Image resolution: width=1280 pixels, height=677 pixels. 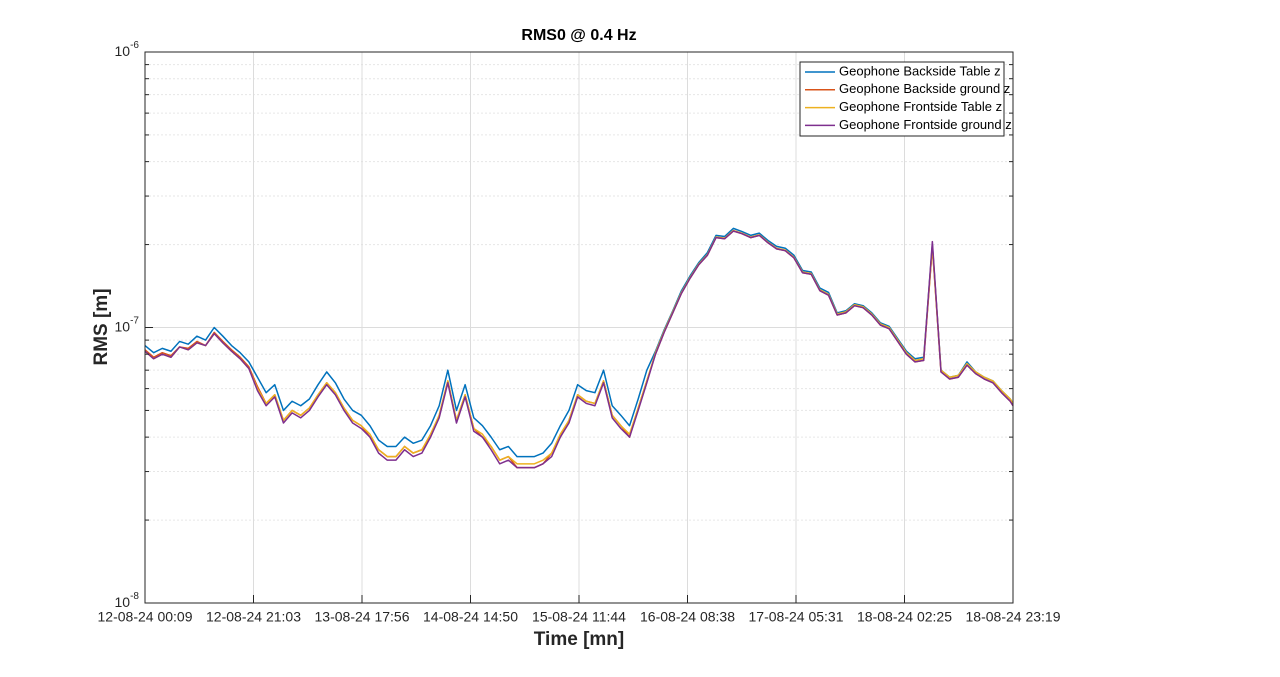 What do you see at coordinates (904, 617) in the screenshot?
I see `x-tick-label: 18-08-24 02:25` at bounding box center [904, 617].